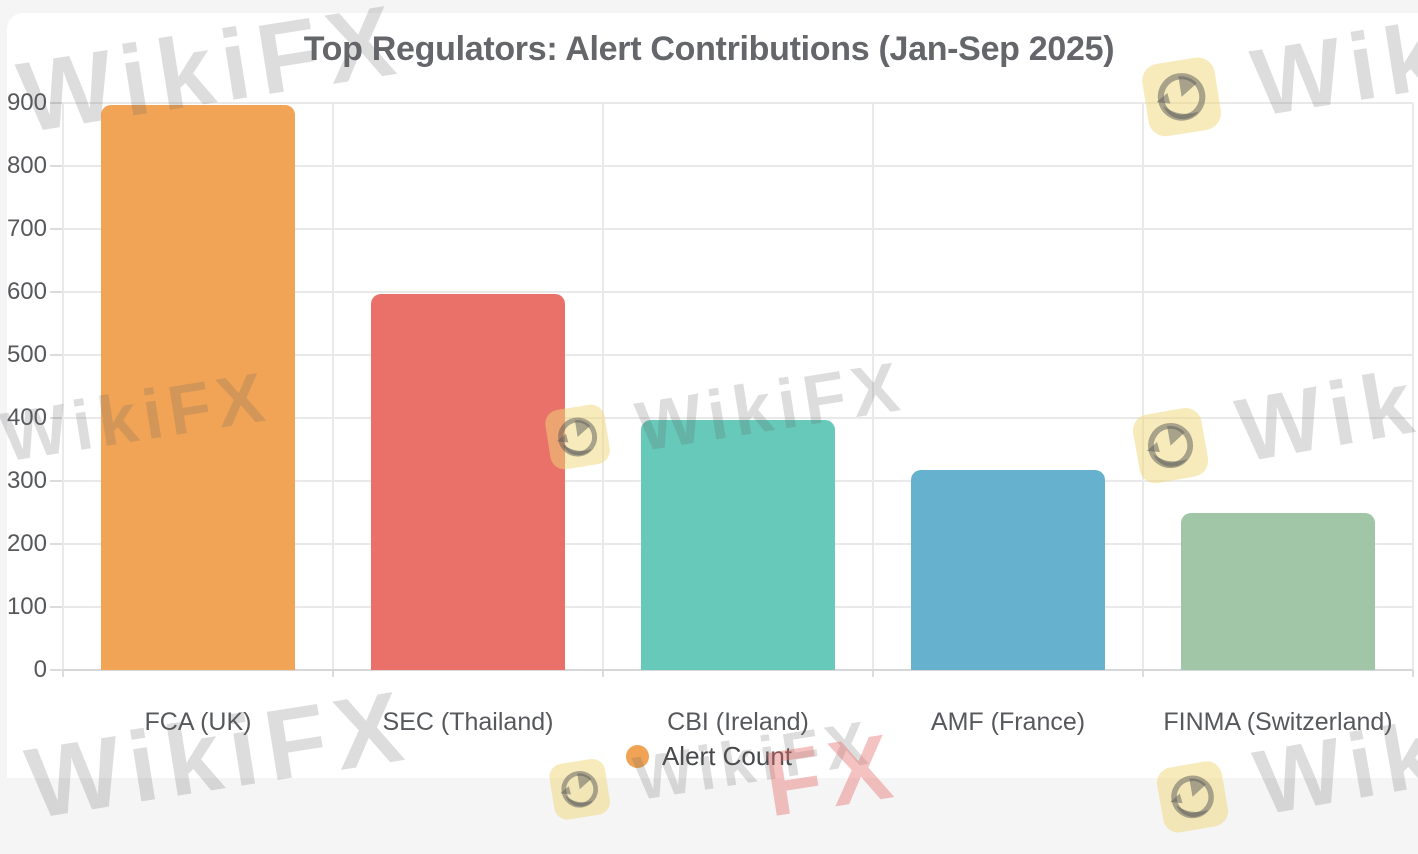 The image size is (1418, 854). I want to click on legend-label: Alert Count, so click(727, 756).